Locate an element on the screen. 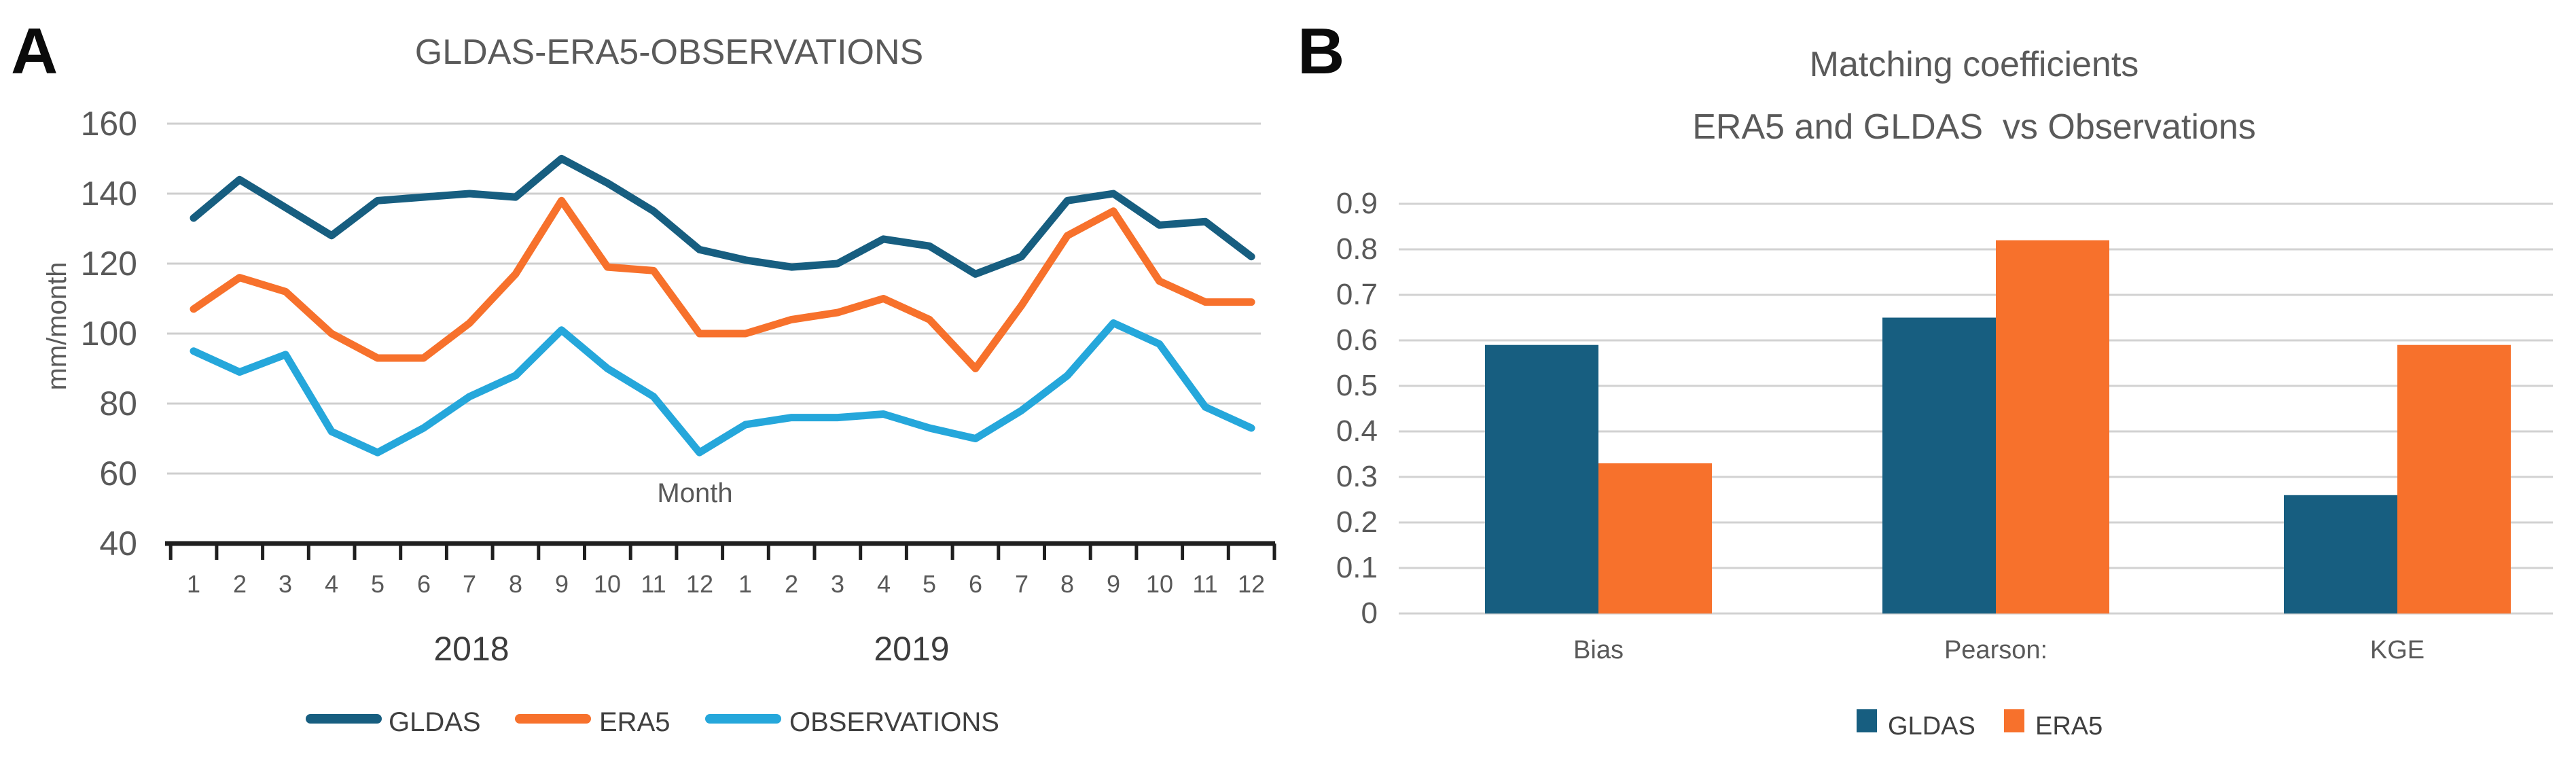 The width and height of the screenshot is (2576, 765). b-y-tick-label: 0.9 is located at coordinates (1357, 204).